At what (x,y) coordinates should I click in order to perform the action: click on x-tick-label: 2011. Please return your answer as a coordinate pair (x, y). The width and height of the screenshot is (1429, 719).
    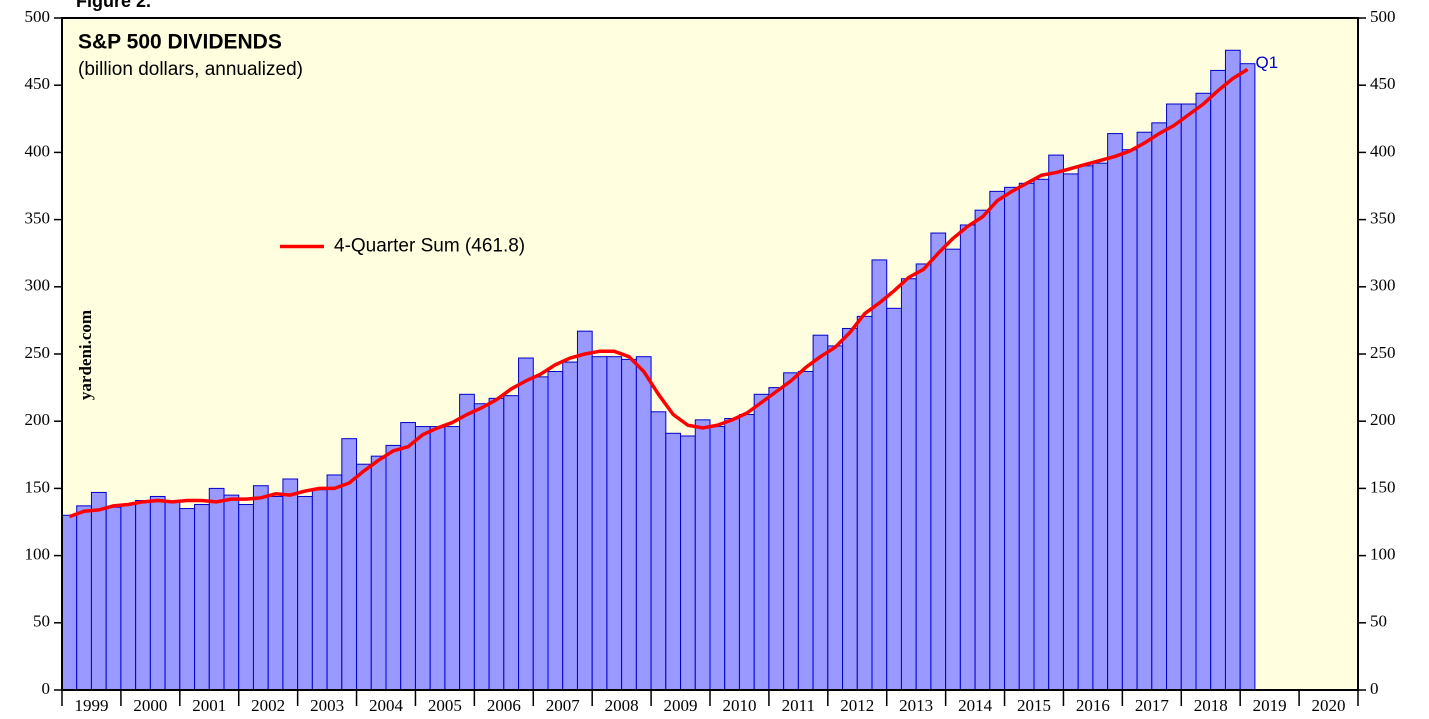
    Looking at the image, I should click on (798, 705).